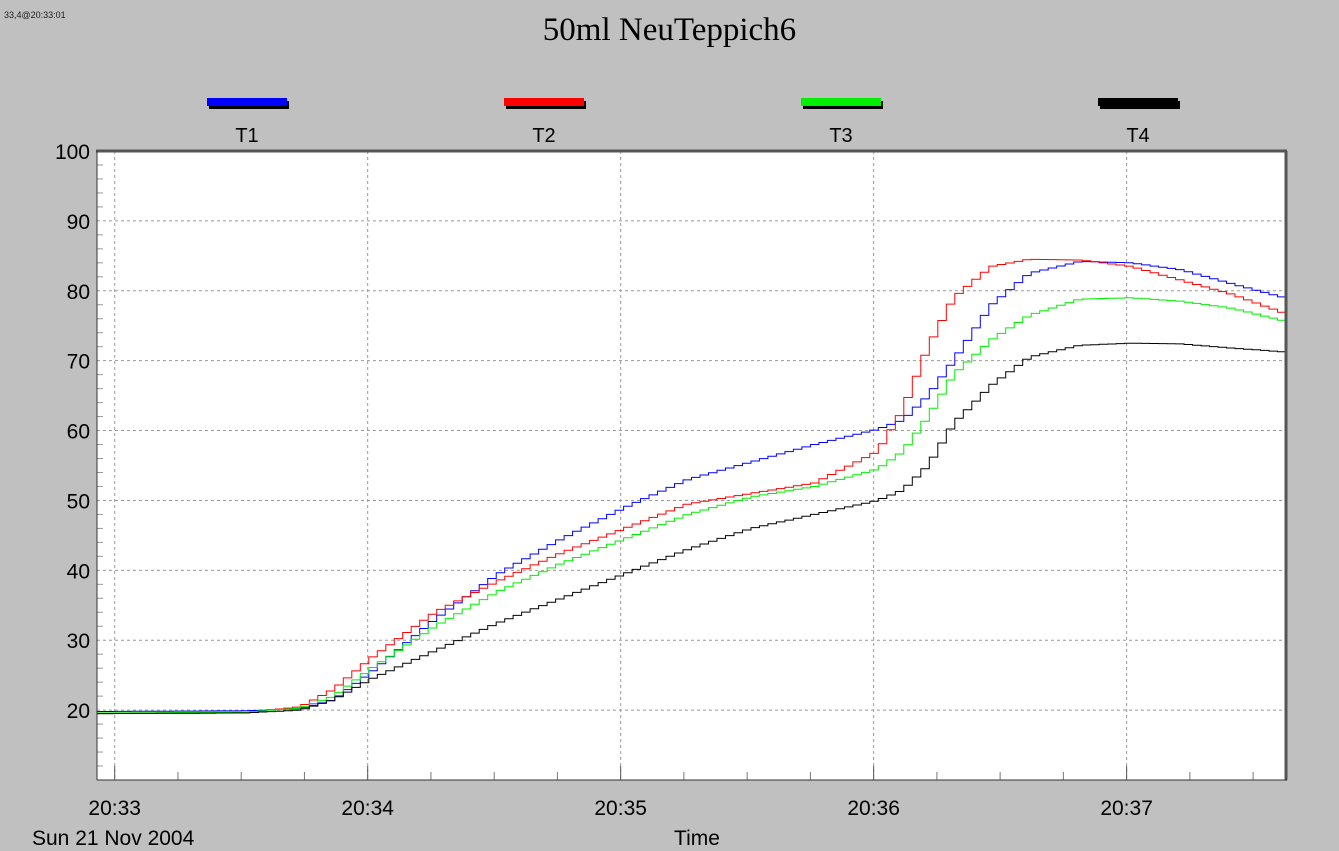 The height and width of the screenshot is (851, 1339). I want to click on date-label: Sun 21 Nov 2004, so click(113, 838).